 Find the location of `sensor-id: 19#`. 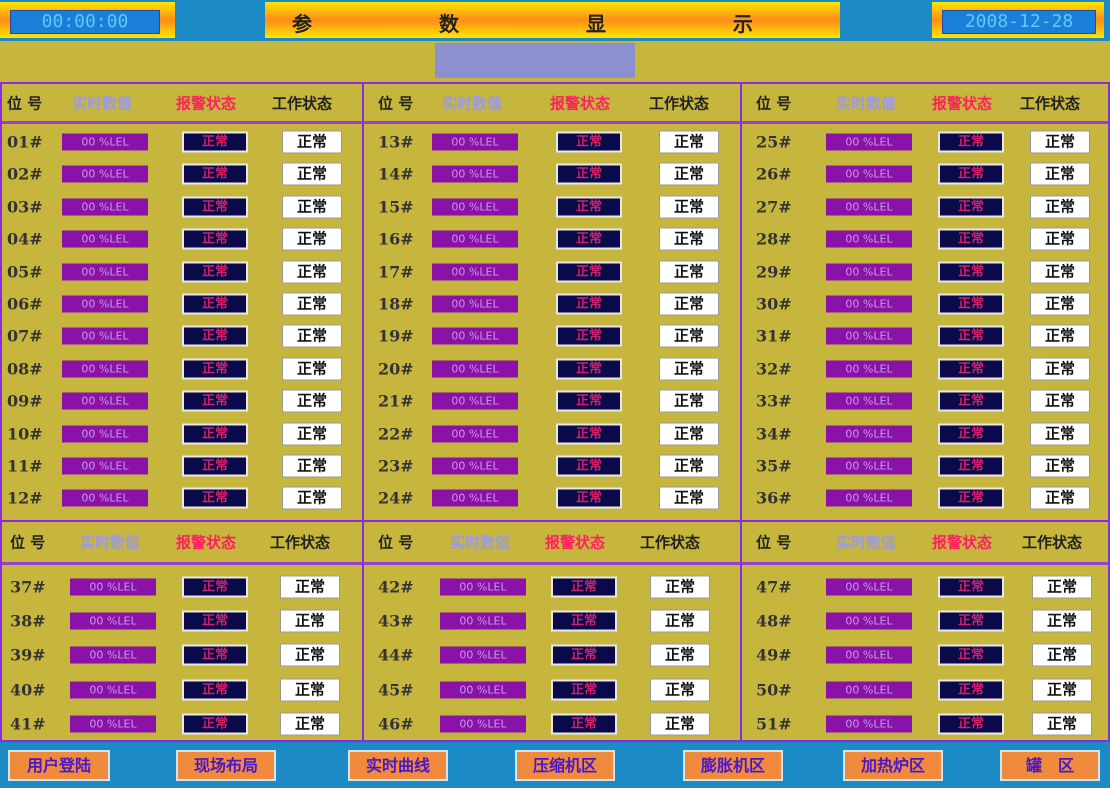

sensor-id: 19# is located at coordinates (396, 336).